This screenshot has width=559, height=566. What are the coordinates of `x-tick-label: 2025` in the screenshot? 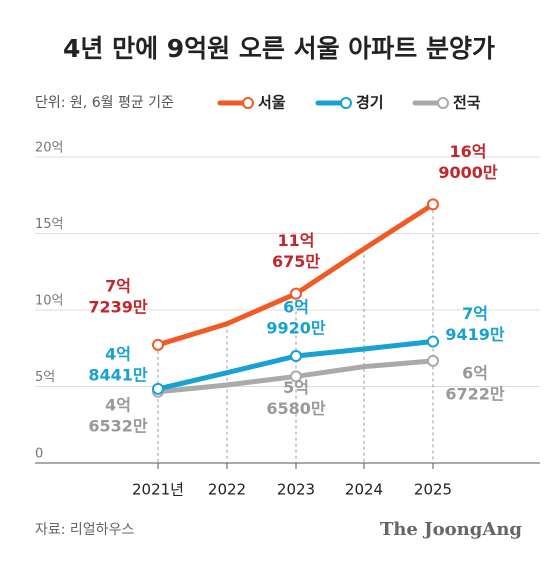 It's located at (433, 490).